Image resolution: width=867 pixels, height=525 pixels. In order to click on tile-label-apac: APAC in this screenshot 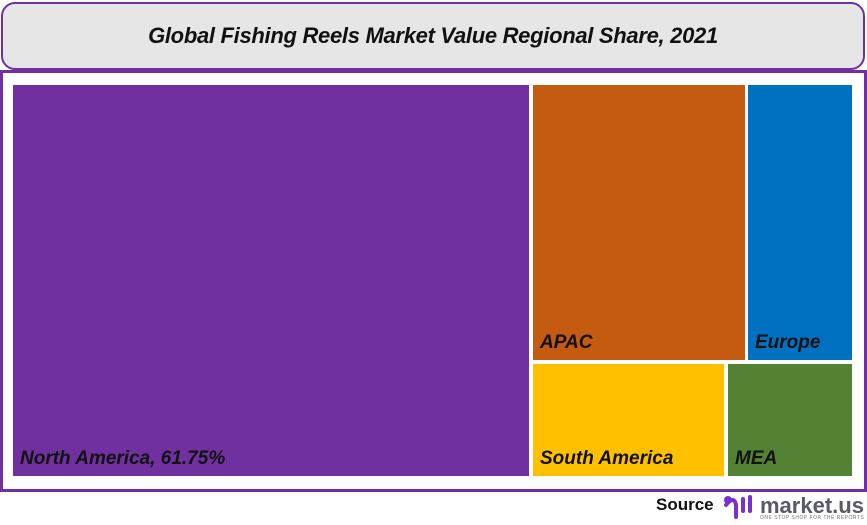, I will do `click(566, 342)`.